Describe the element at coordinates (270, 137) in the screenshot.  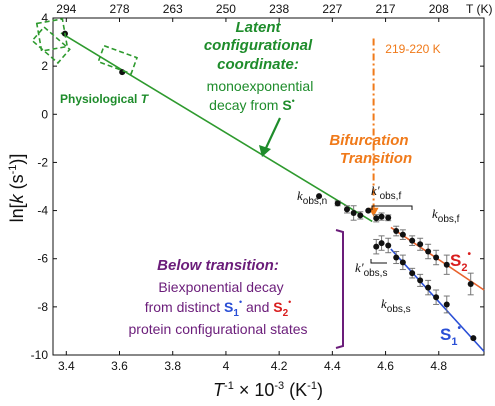
I see `latent-arrow` at that location.